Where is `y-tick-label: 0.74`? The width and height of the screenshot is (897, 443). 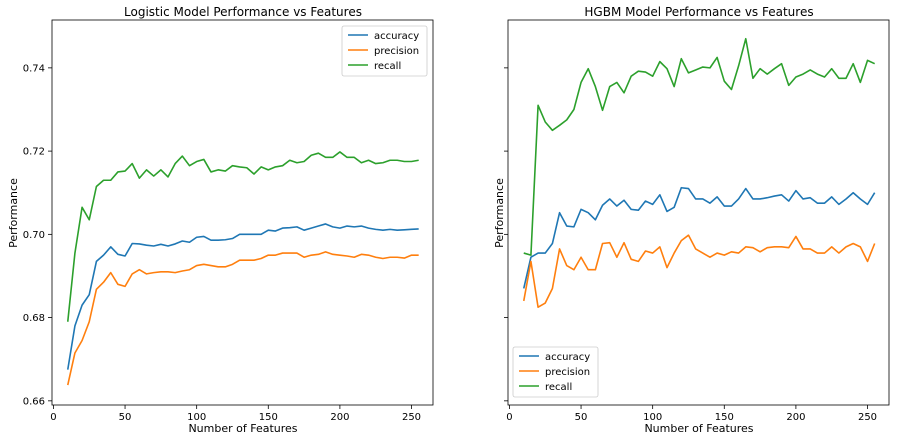
y-tick-label: 0.74 is located at coordinates (34, 68).